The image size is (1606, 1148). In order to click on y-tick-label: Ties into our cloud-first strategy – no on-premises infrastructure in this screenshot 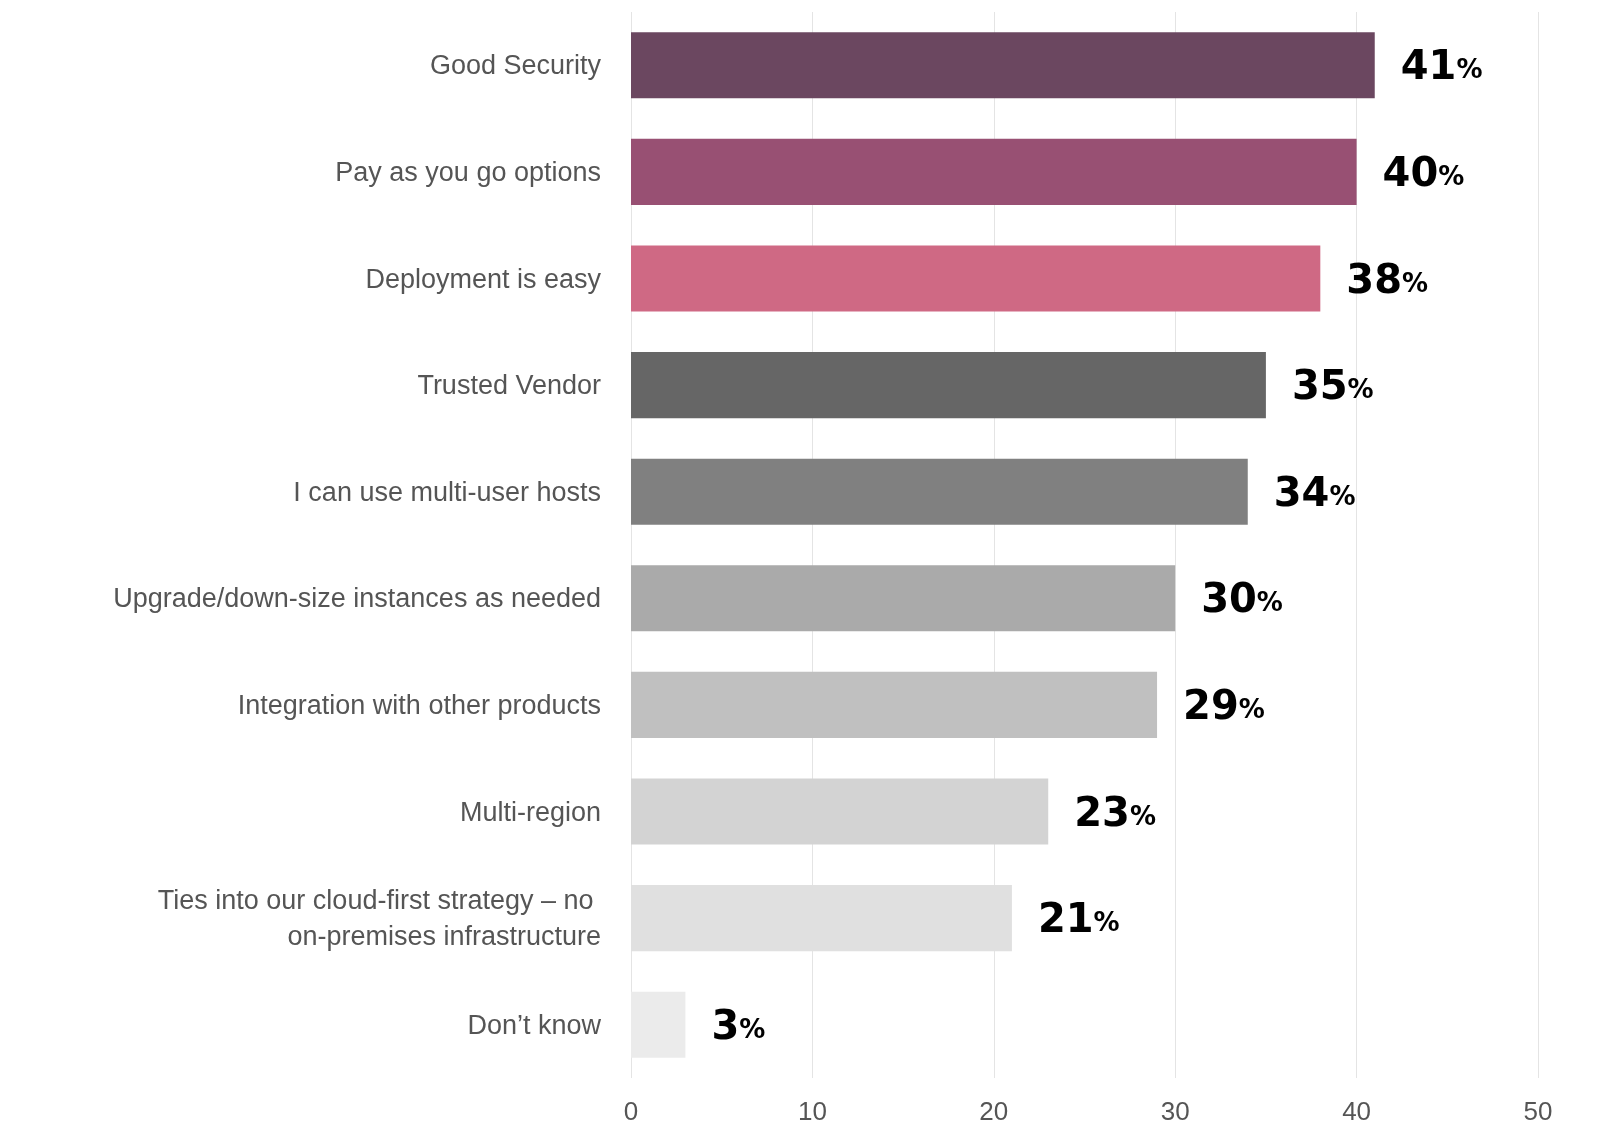, I will do `click(379, 918)`.